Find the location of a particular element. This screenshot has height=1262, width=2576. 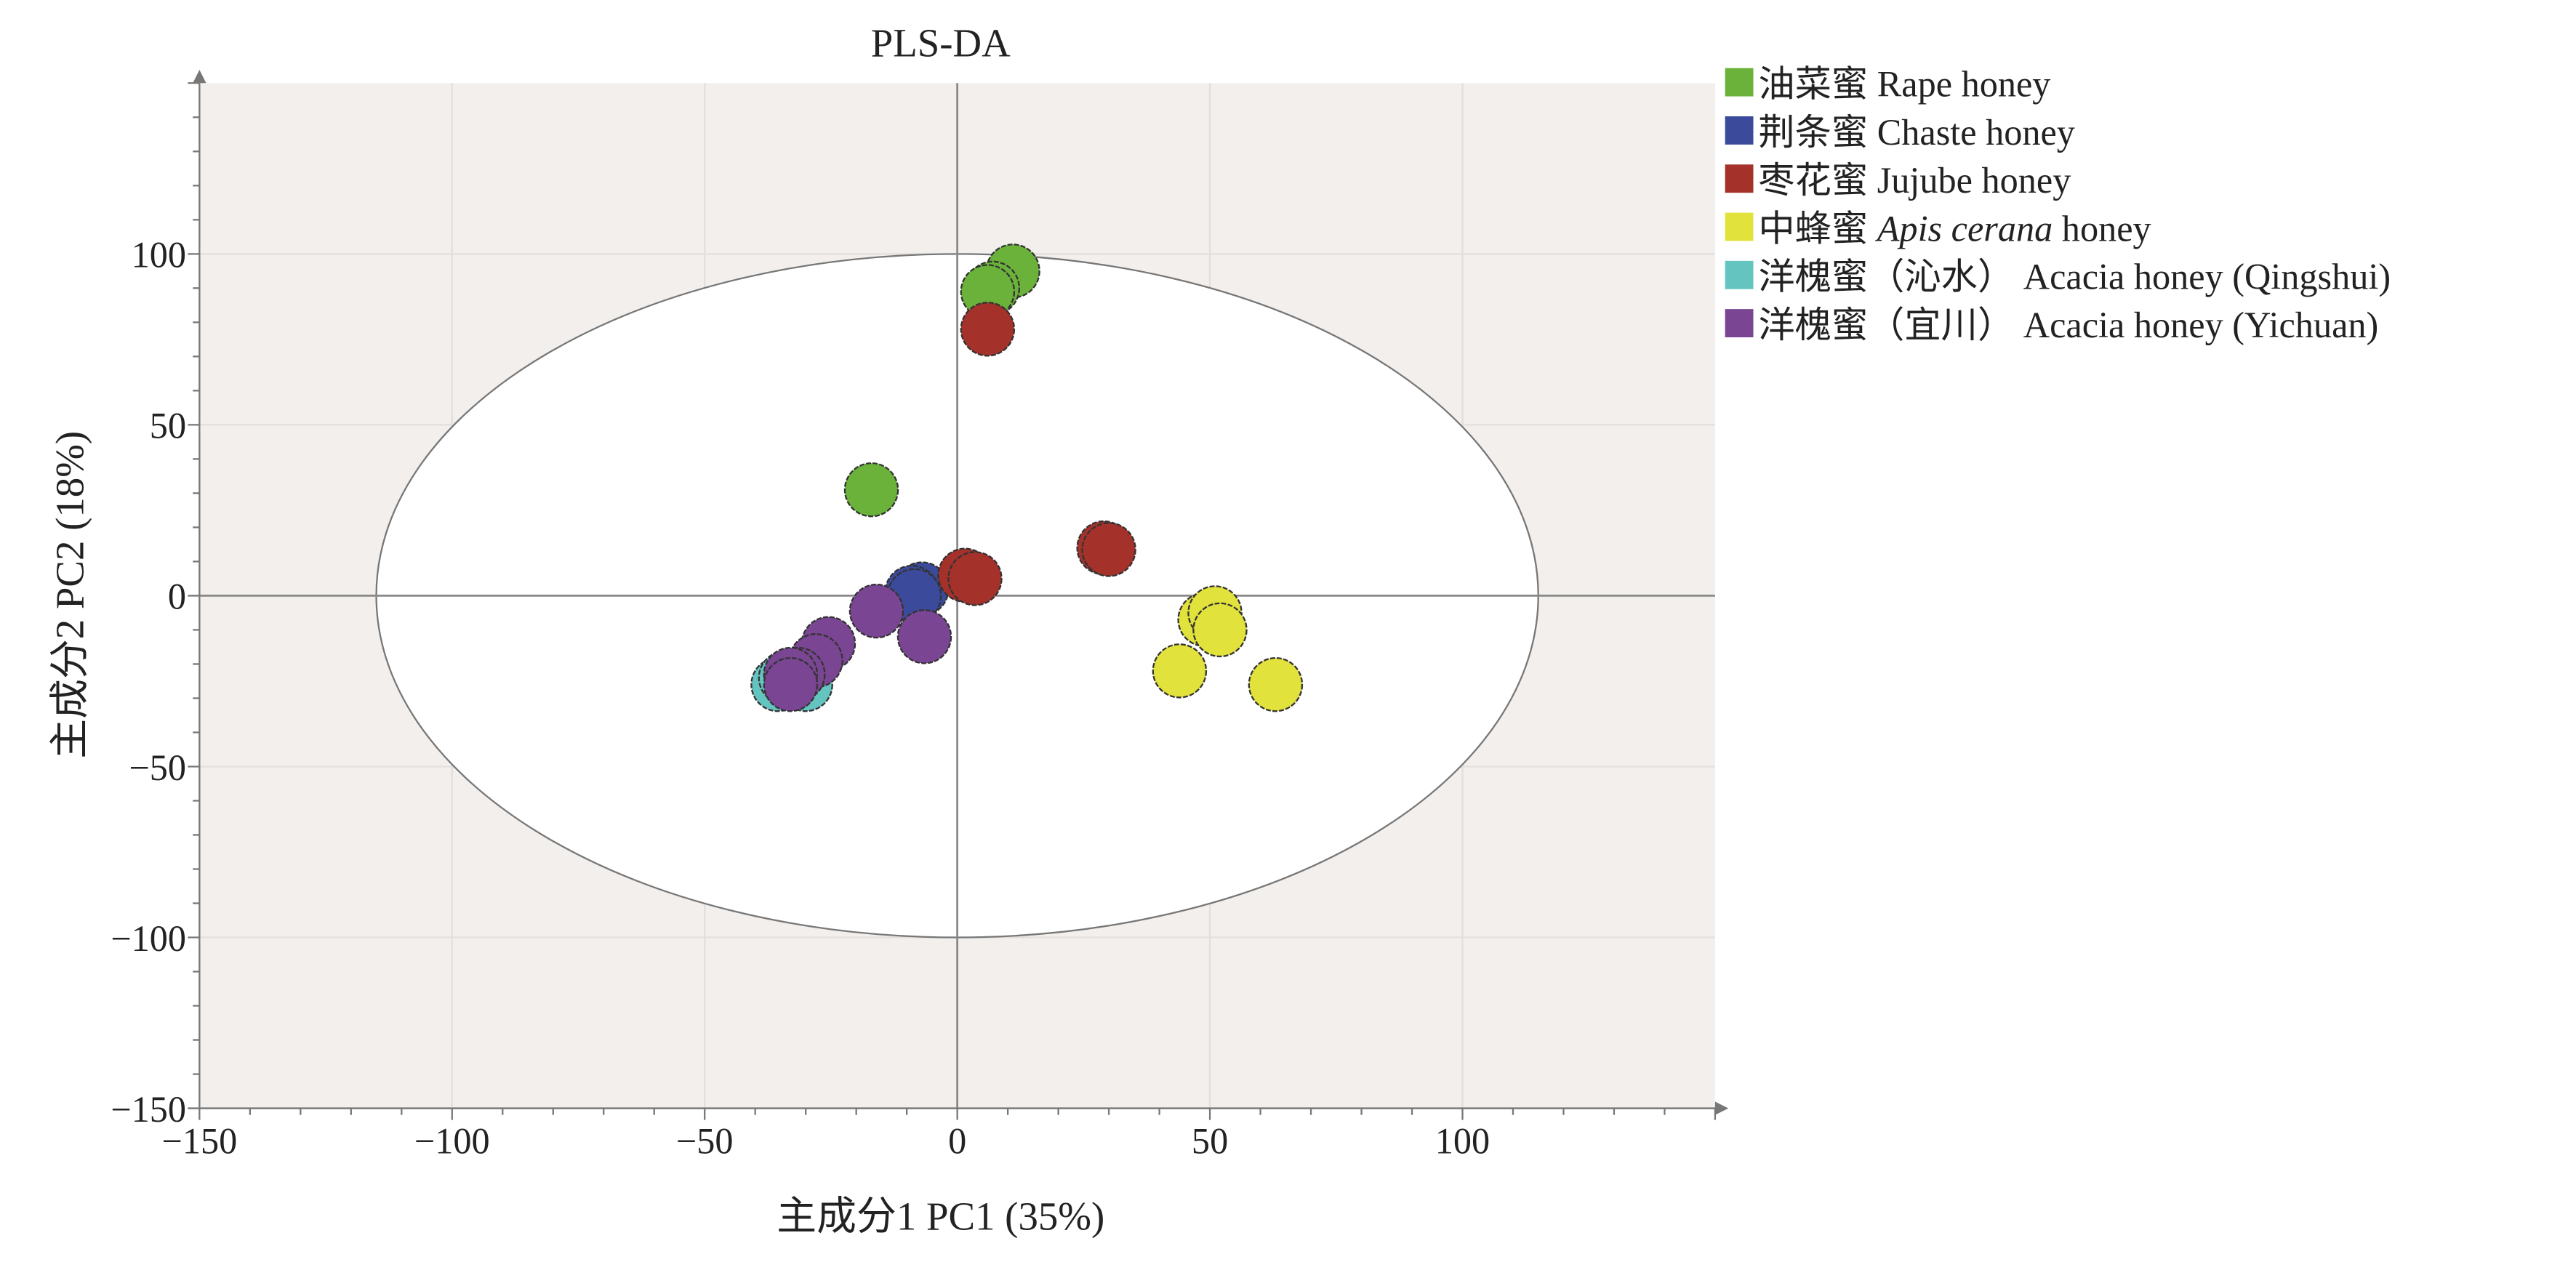

legend-label-en: Acacia honey (Yichuan) is located at coordinates (2200, 325).